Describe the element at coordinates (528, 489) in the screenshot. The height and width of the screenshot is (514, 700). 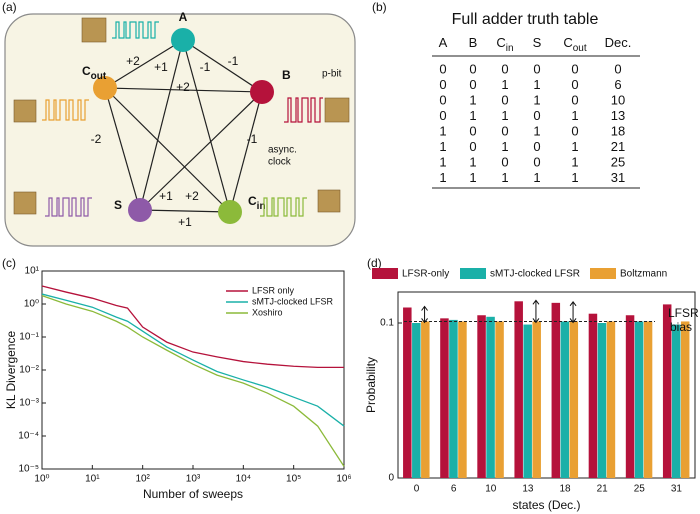
I see `x-tick-label: 13` at that location.